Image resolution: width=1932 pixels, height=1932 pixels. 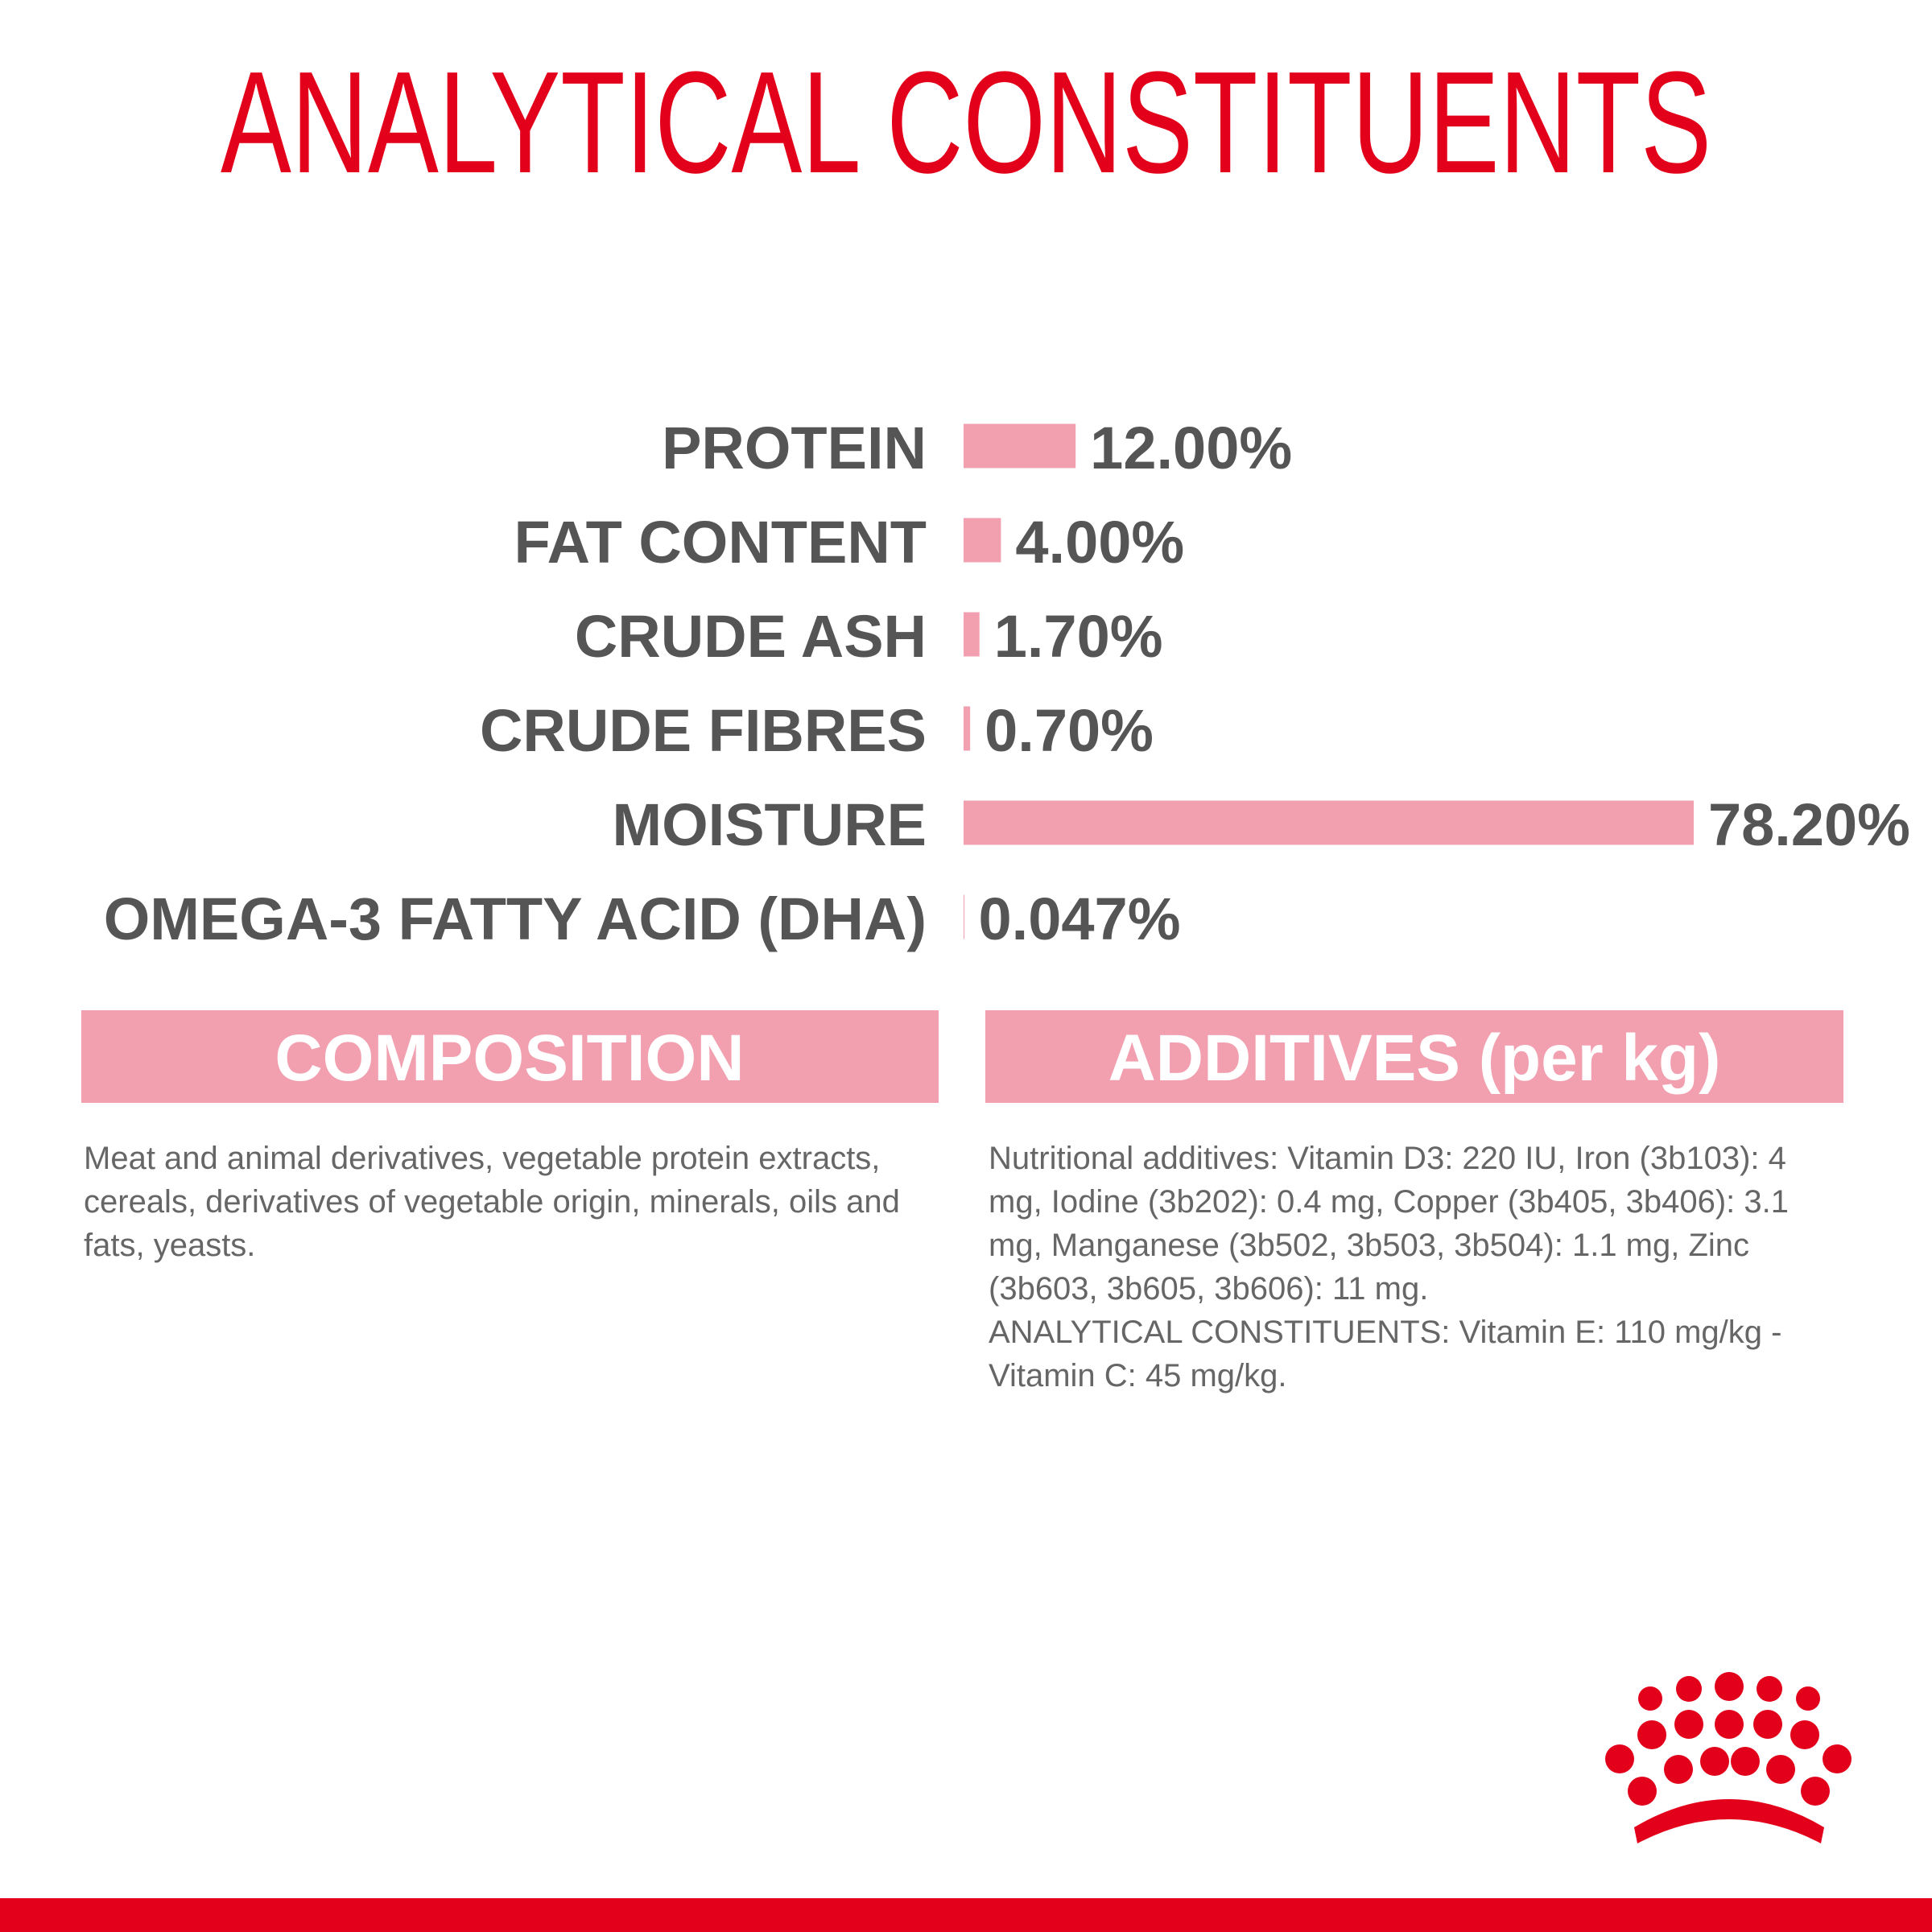 I want to click on value-label: 12.00%, so click(x=1191, y=448).